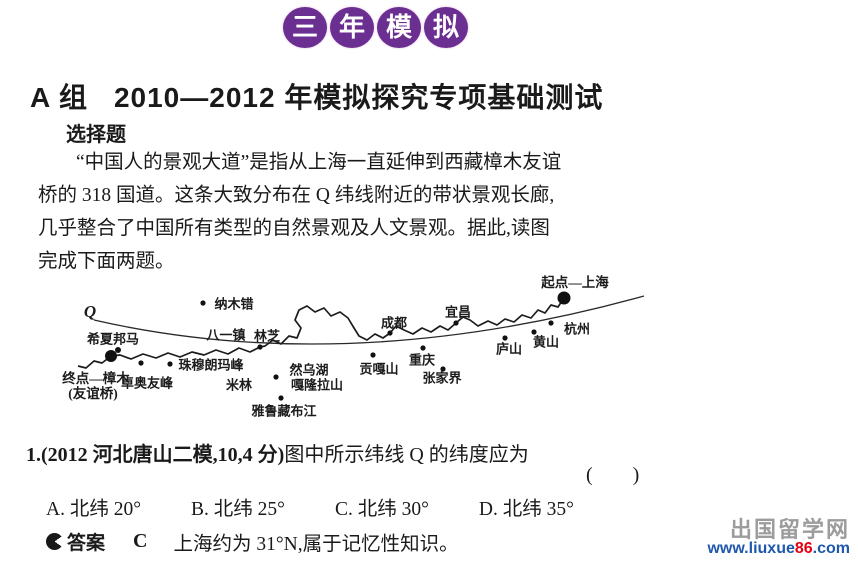  I want to click on map-label-nyingchi: 林芝, so click(267, 336).